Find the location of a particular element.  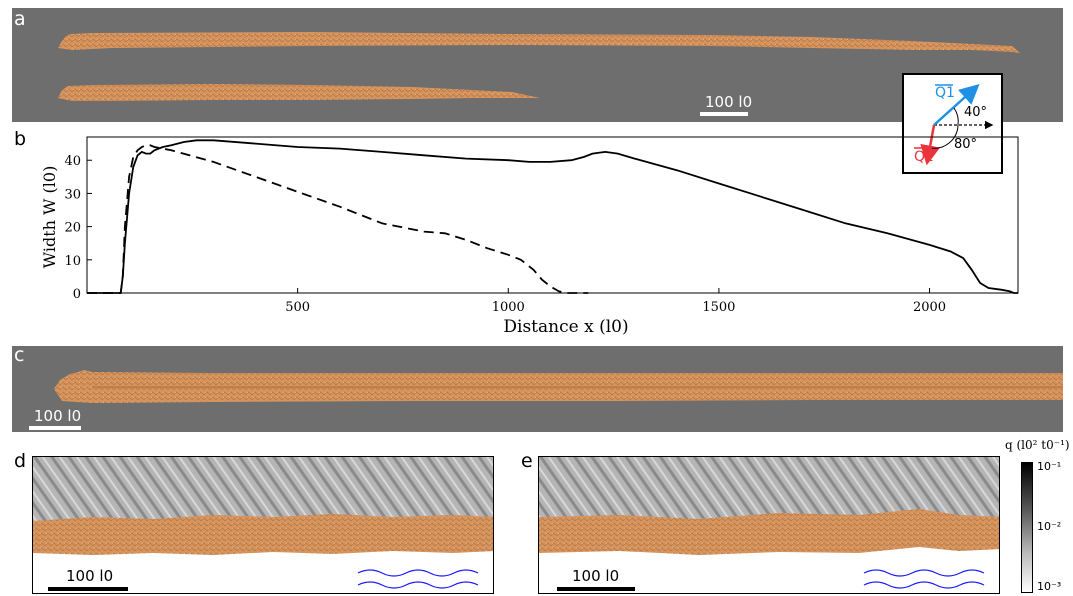

y-axis-label: Width W (l0) is located at coordinates (49, 217).